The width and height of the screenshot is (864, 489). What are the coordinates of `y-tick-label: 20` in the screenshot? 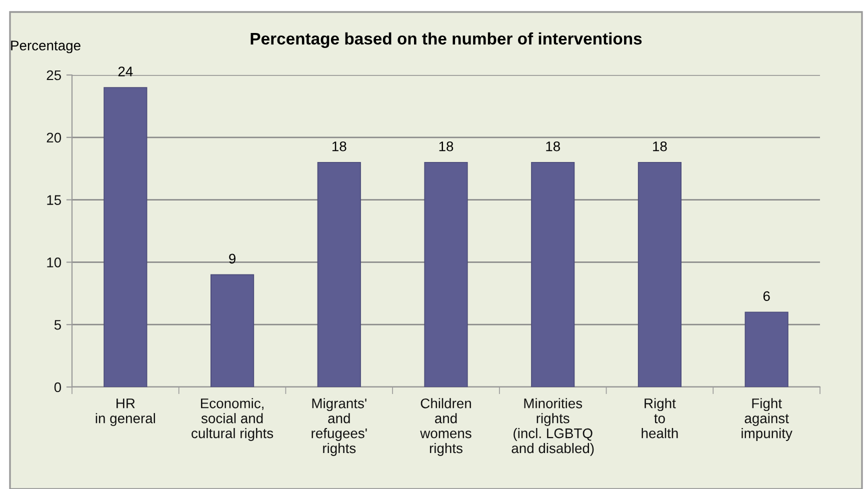 It's located at (54, 137).